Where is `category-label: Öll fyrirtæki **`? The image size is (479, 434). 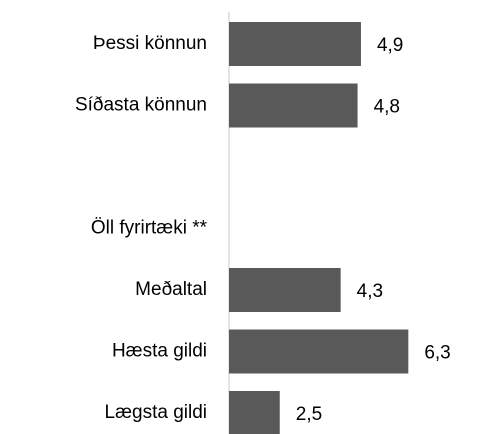 category-label: Öll fyrirtæki ** is located at coordinates (149, 228).